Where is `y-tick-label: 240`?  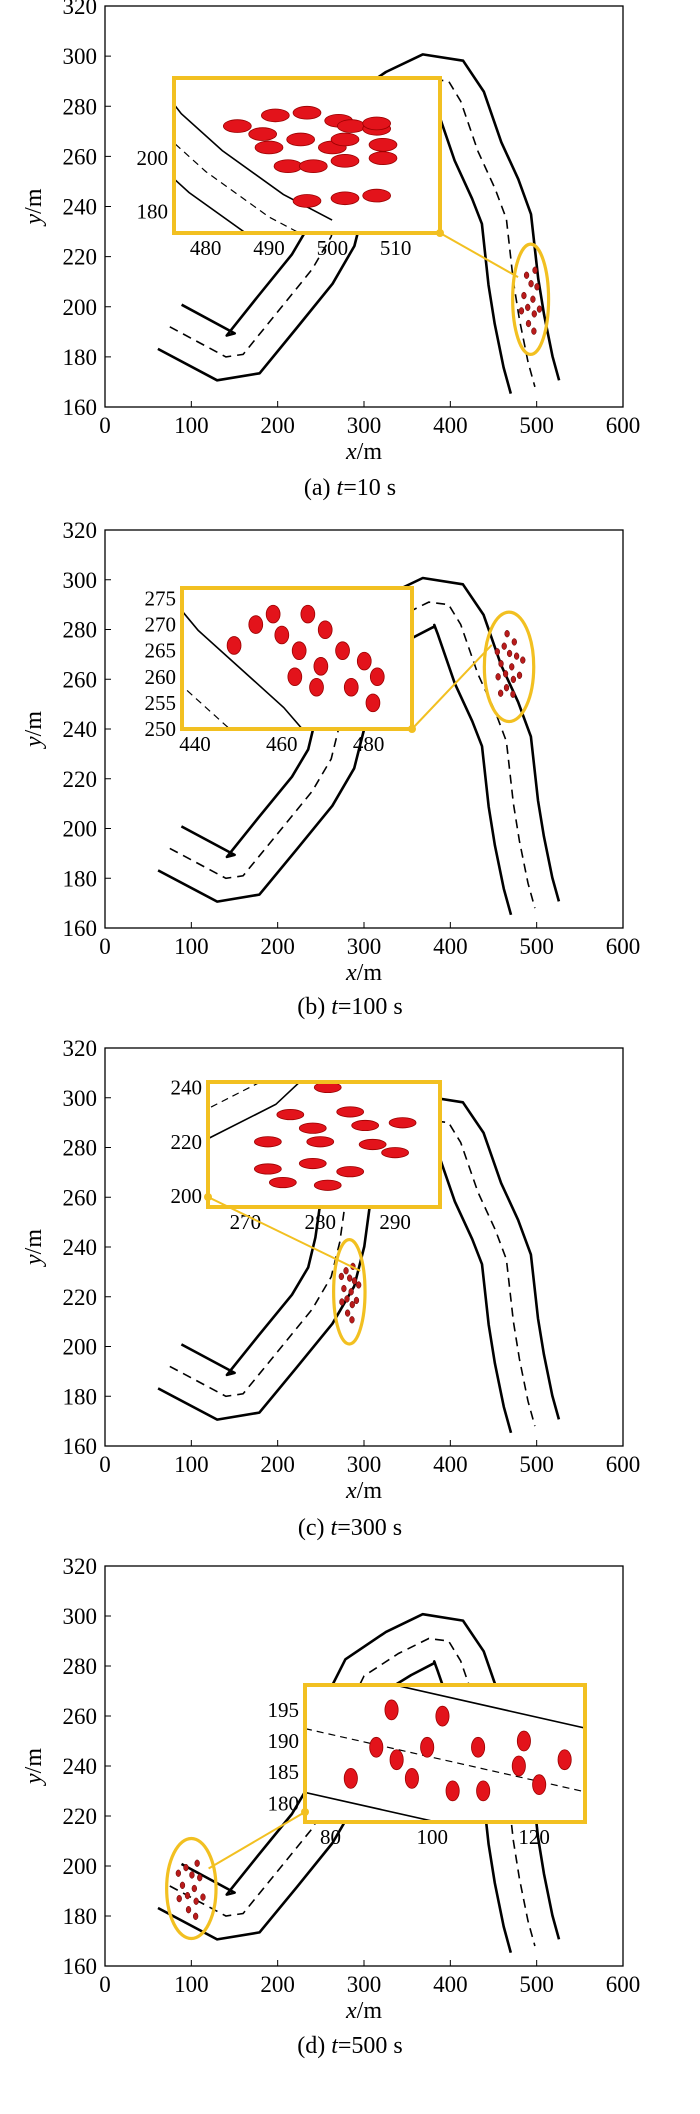
y-tick-label: 240 is located at coordinates (80, 207).